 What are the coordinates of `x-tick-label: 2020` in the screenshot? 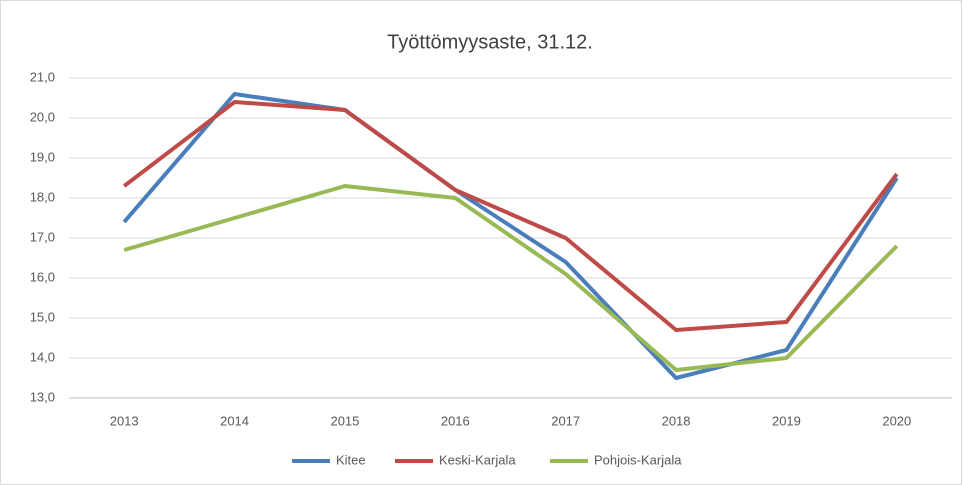 It's located at (896, 420).